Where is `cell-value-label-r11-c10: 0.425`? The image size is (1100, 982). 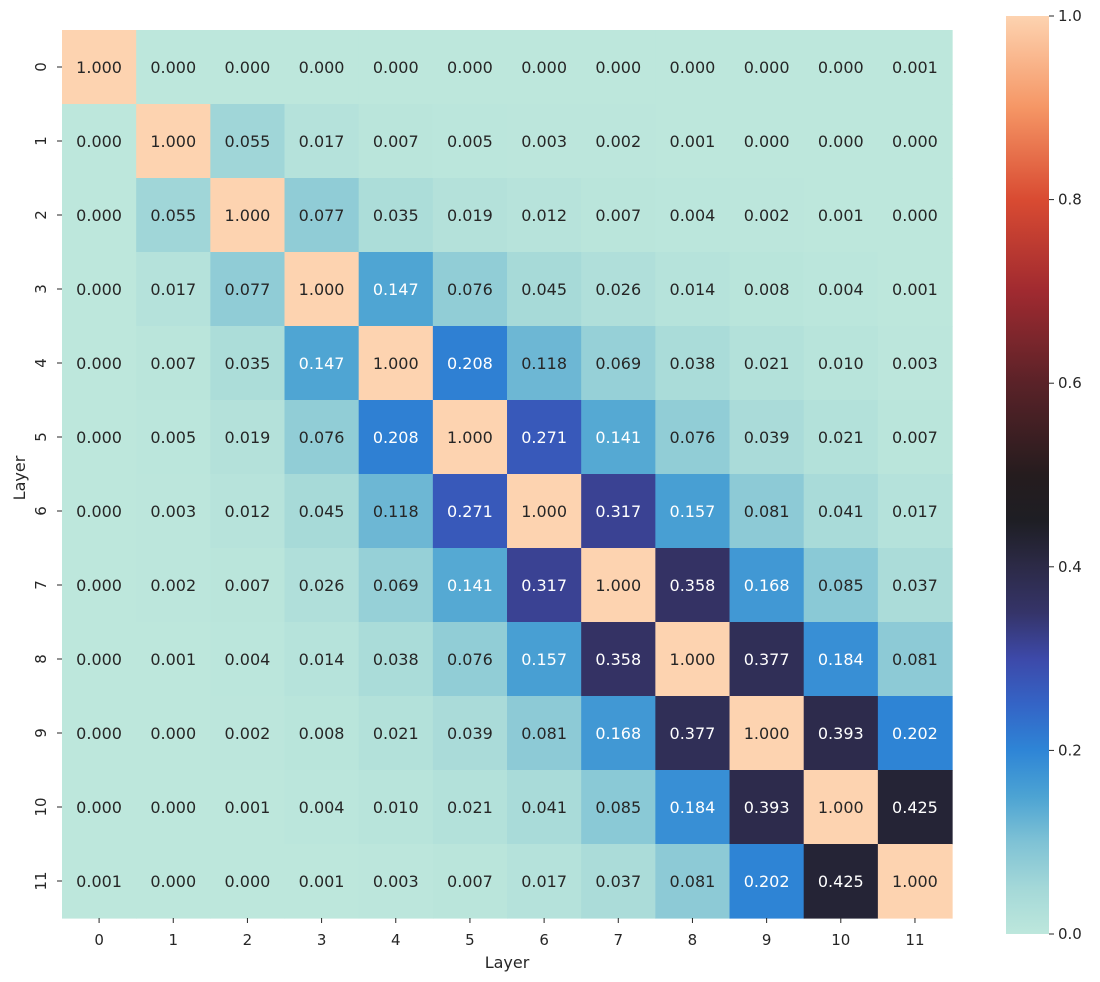
cell-value-label-r11-c10: 0.425 is located at coordinates (841, 881).